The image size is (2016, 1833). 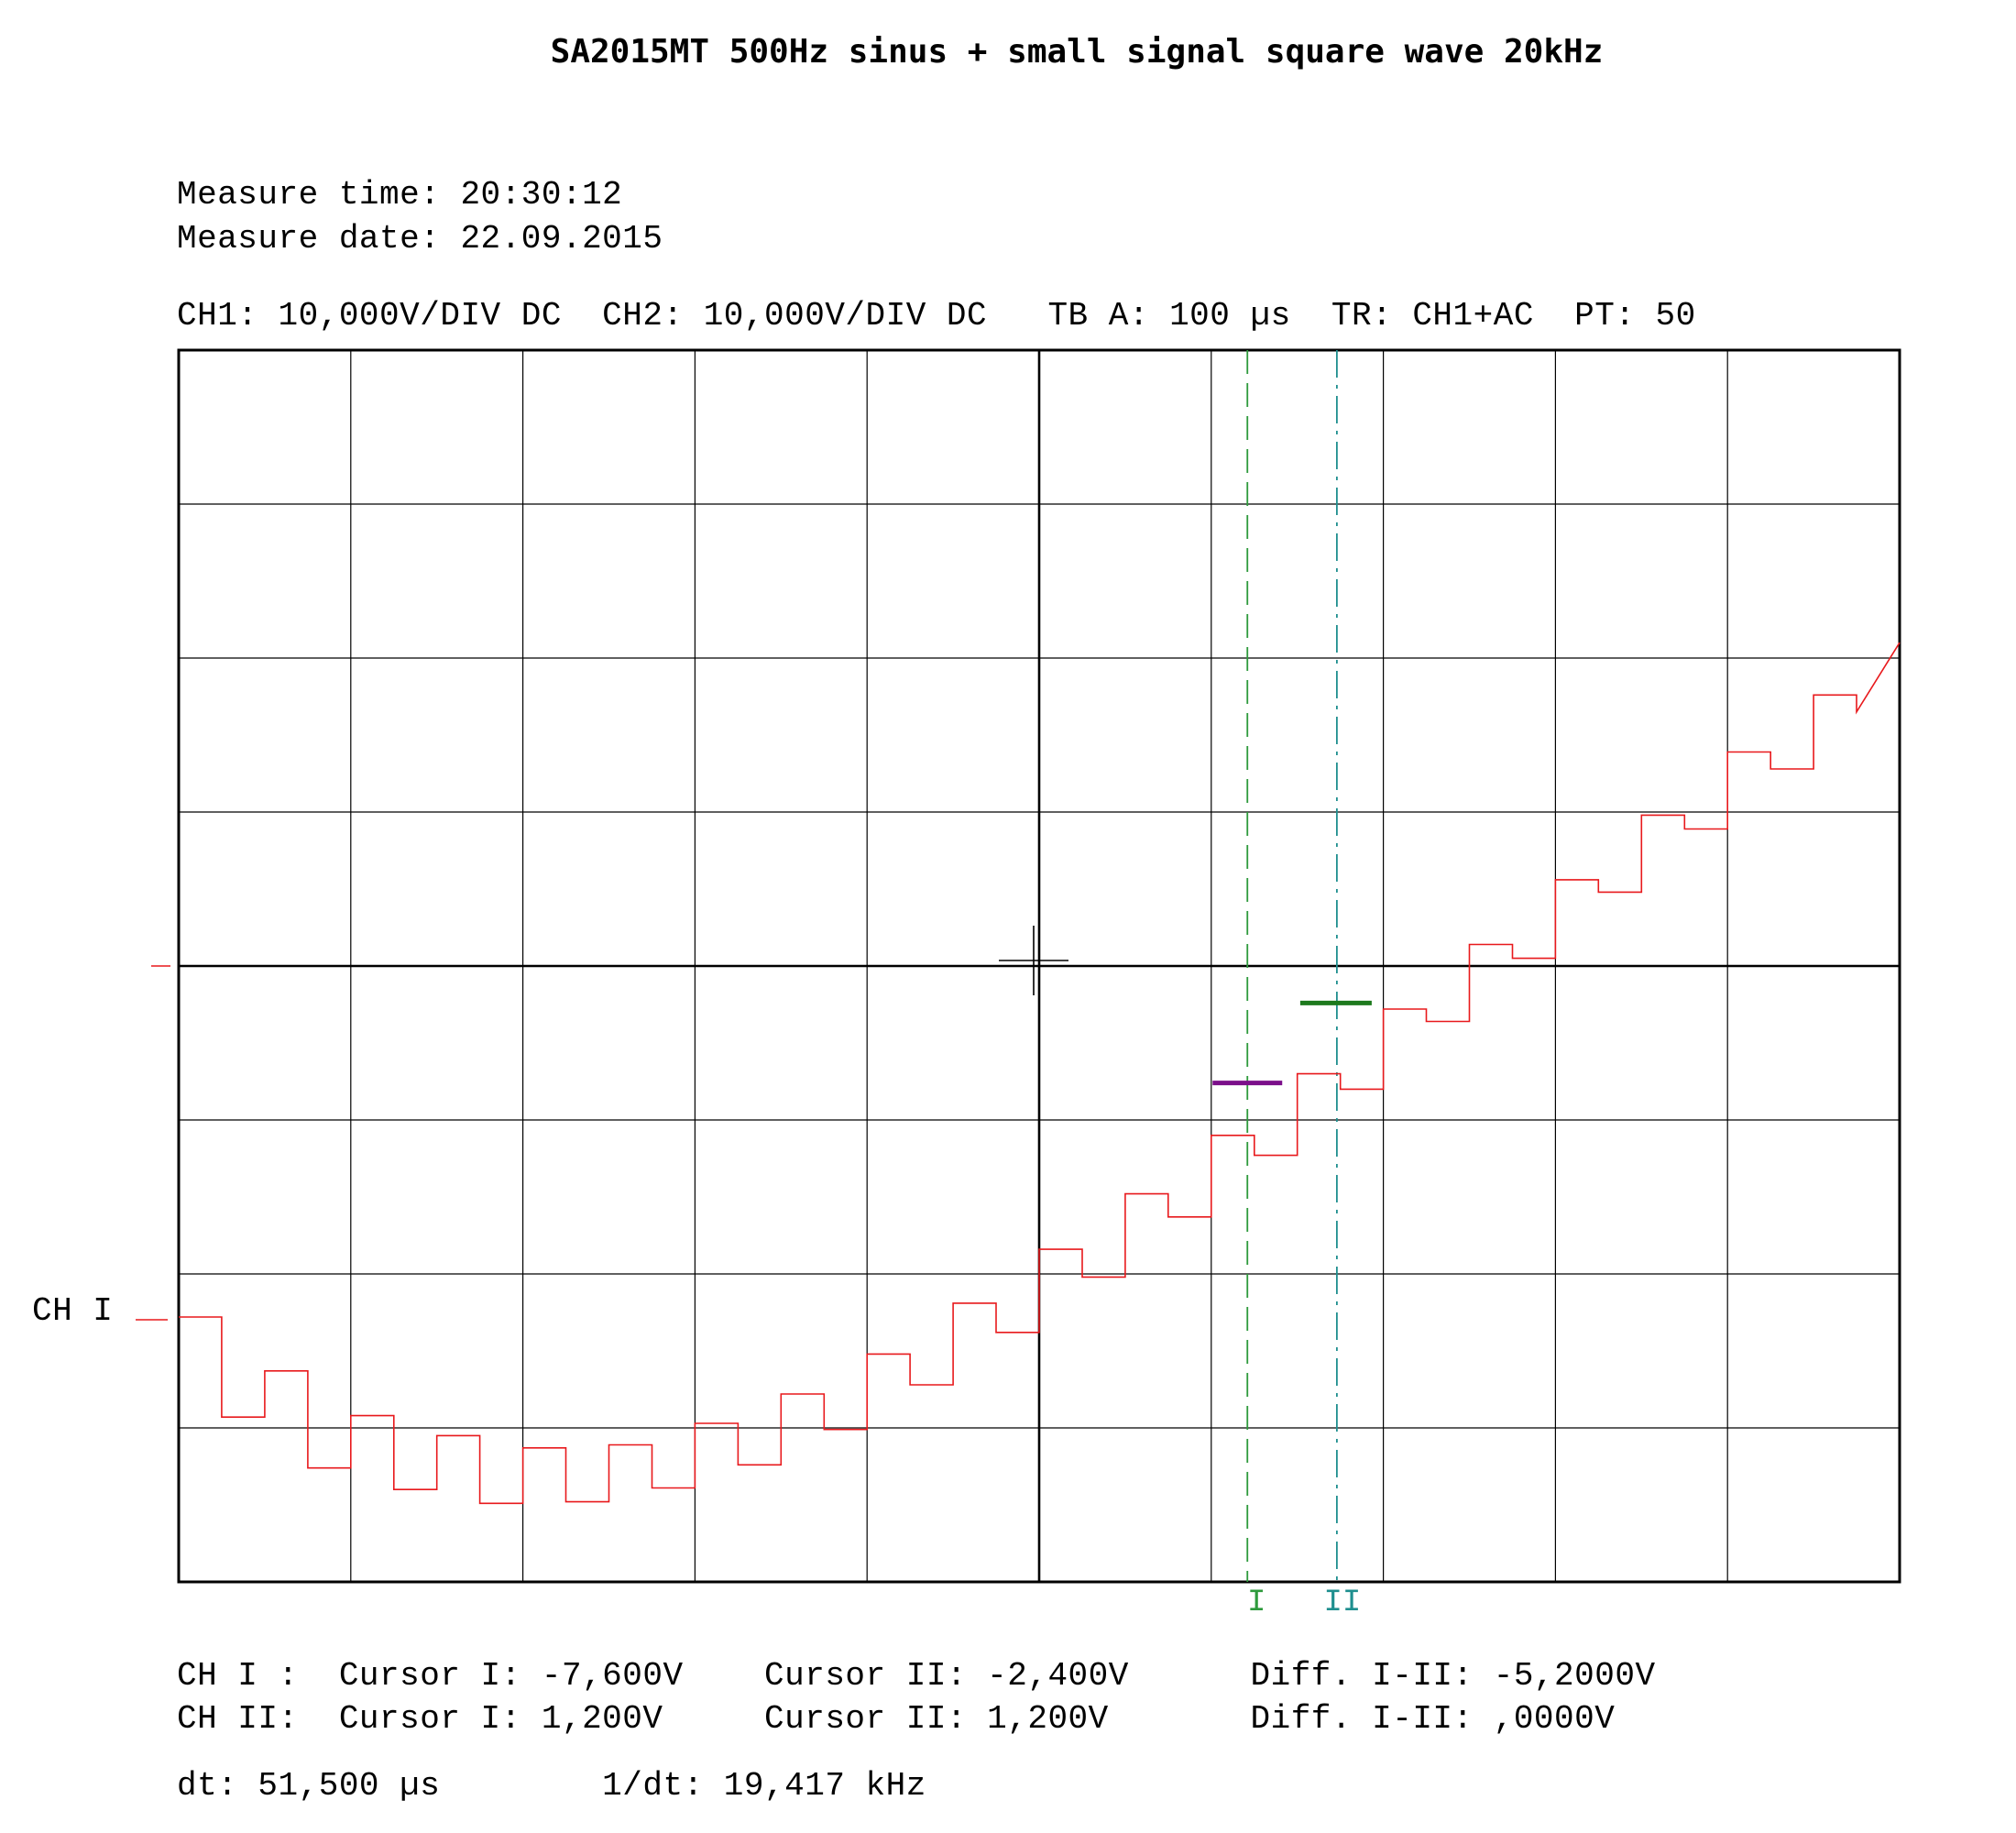 I want to click on cursor-lines, so click(x=1292, y=966).